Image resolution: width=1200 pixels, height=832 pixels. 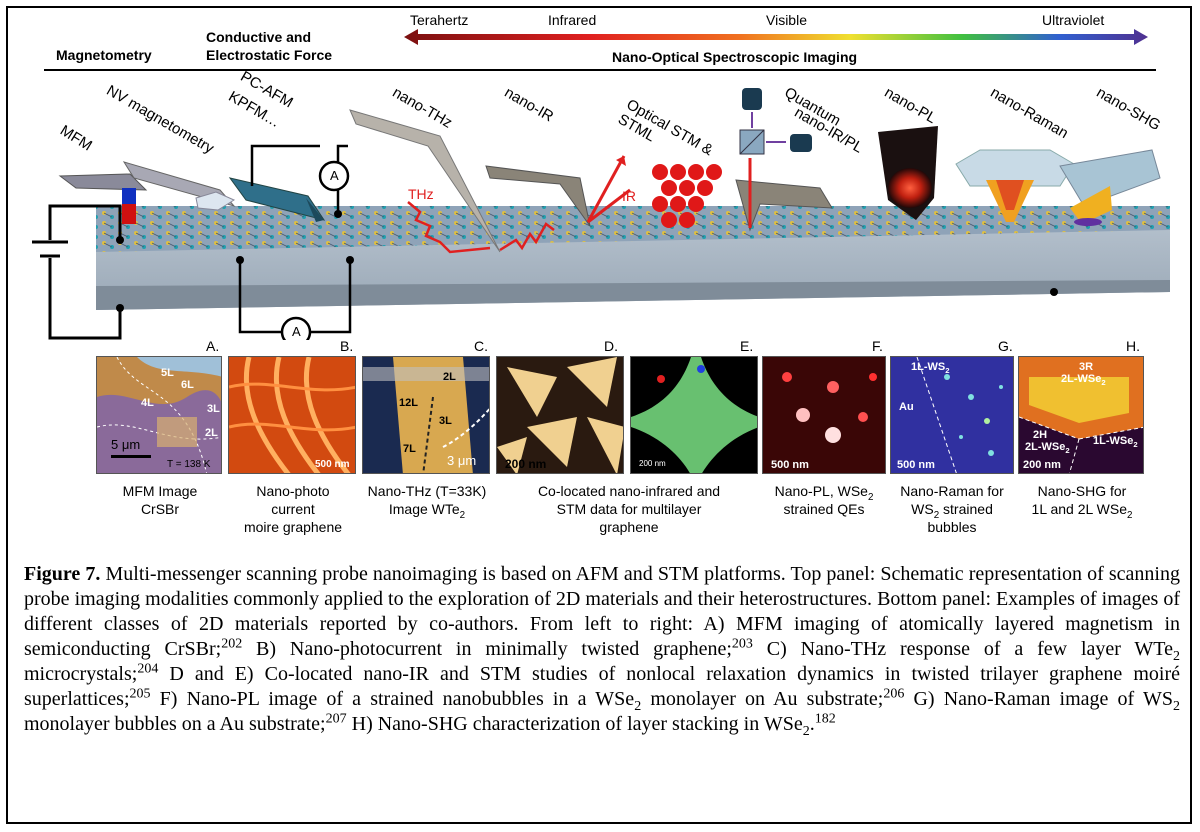 I want to click on ir-tip, so click(x=538, y=196).